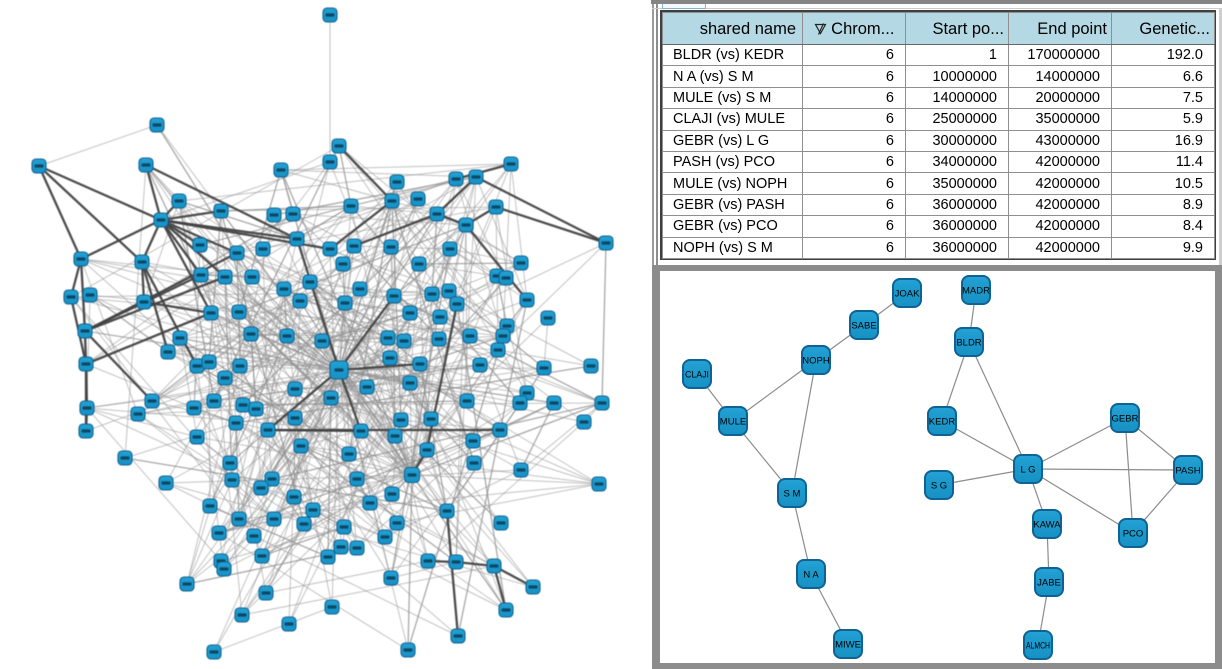 The image size is (1222, 669). I want to click on svg-text: KAWA, so click(1047, 525).